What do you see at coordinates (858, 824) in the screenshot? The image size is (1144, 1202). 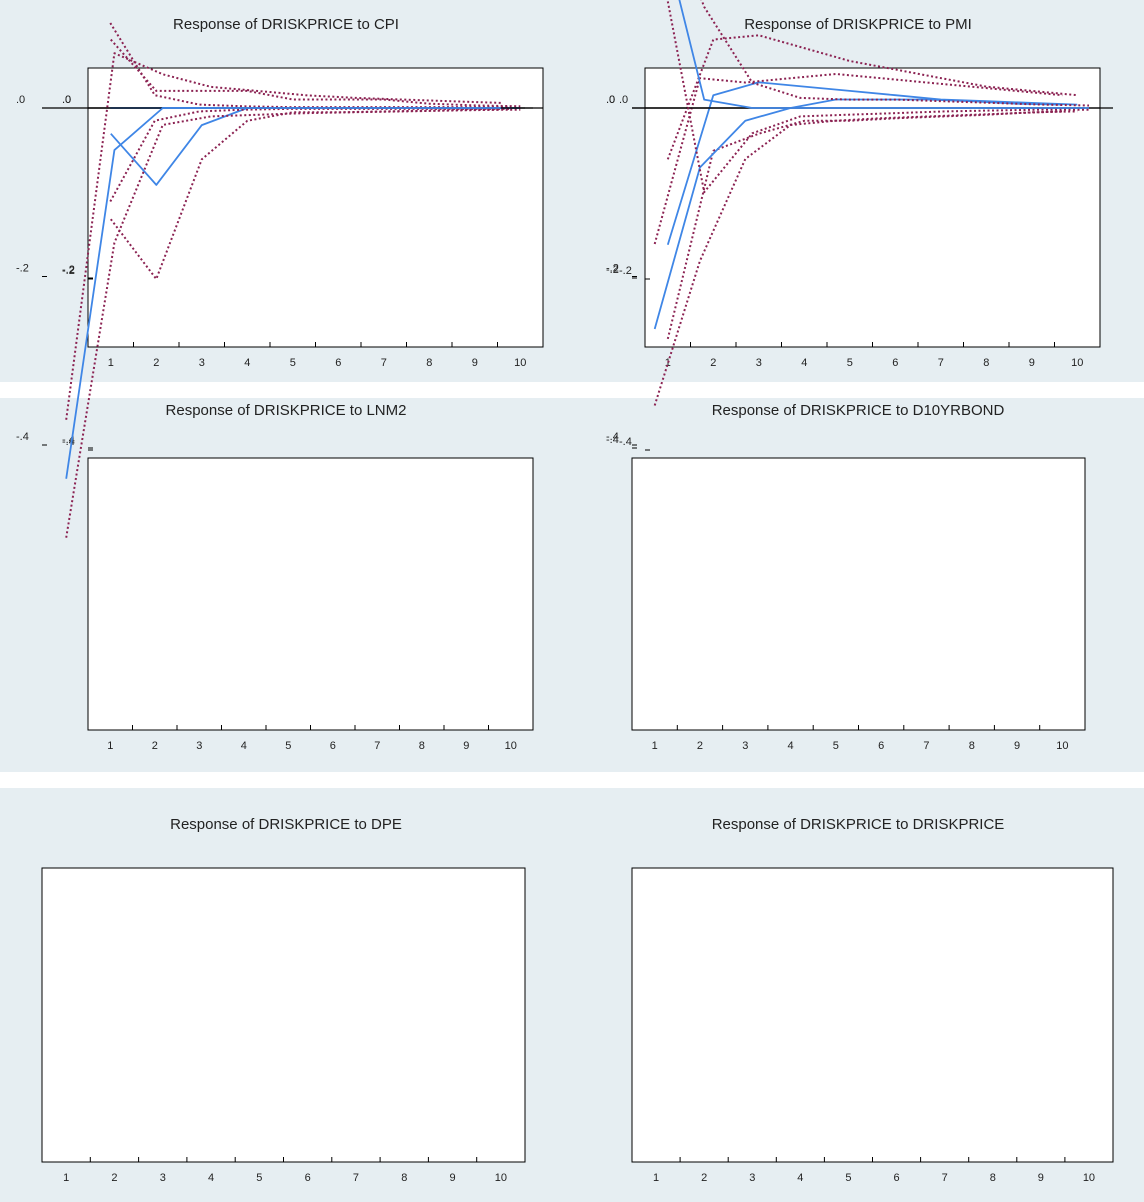 I see `chart-title: Response of DRISKPRICE to DRISKPRICE` at bounding box center [858, 824].